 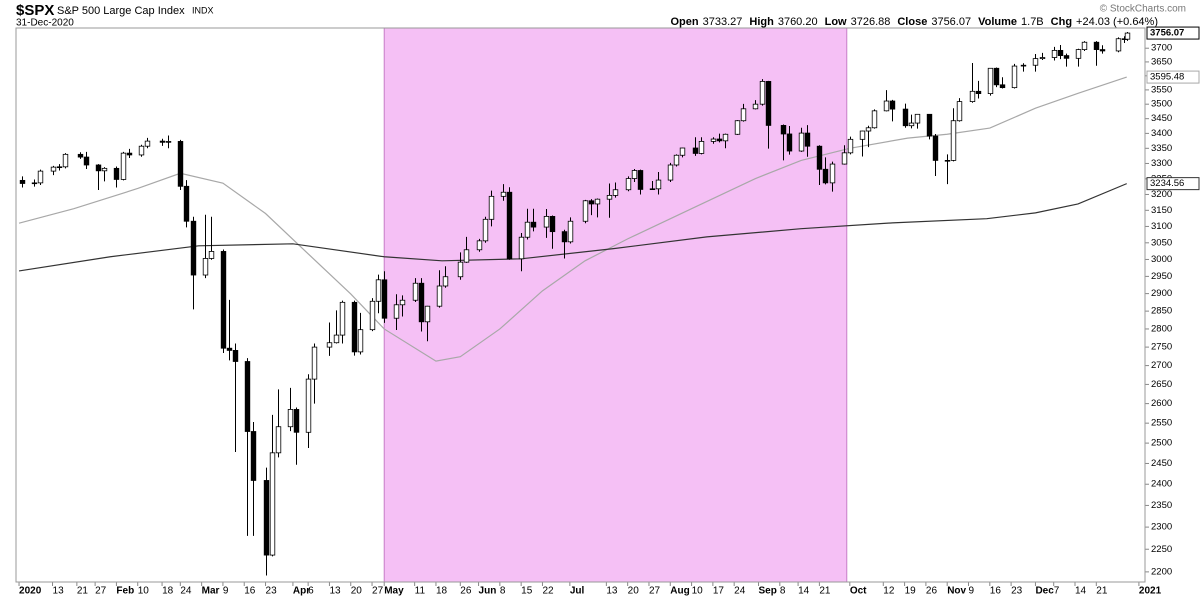 I want to click on quote-value: 3756.07, so click(x=951, y=22).